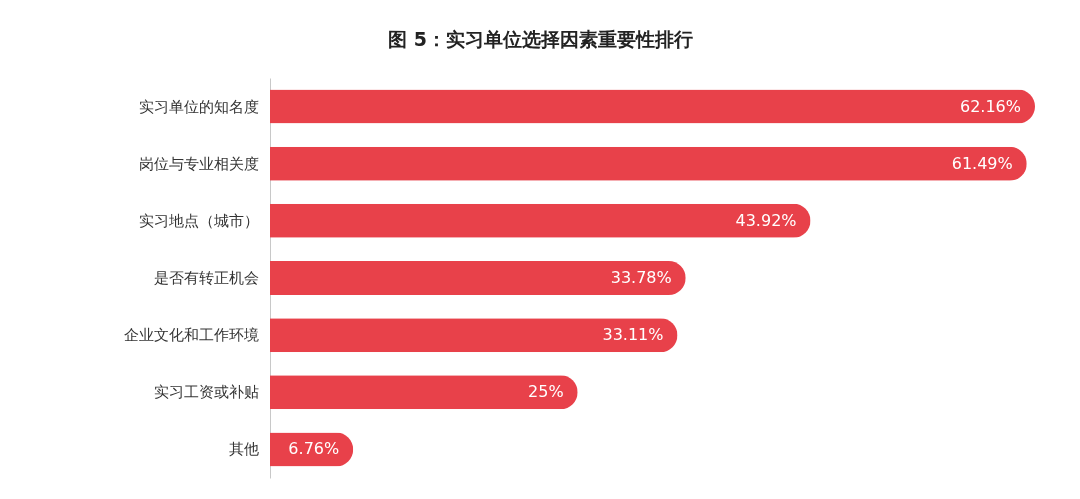  I want to click on chart-title: 图 5：实习单位选择因素重要性排行, so click(540, 39).